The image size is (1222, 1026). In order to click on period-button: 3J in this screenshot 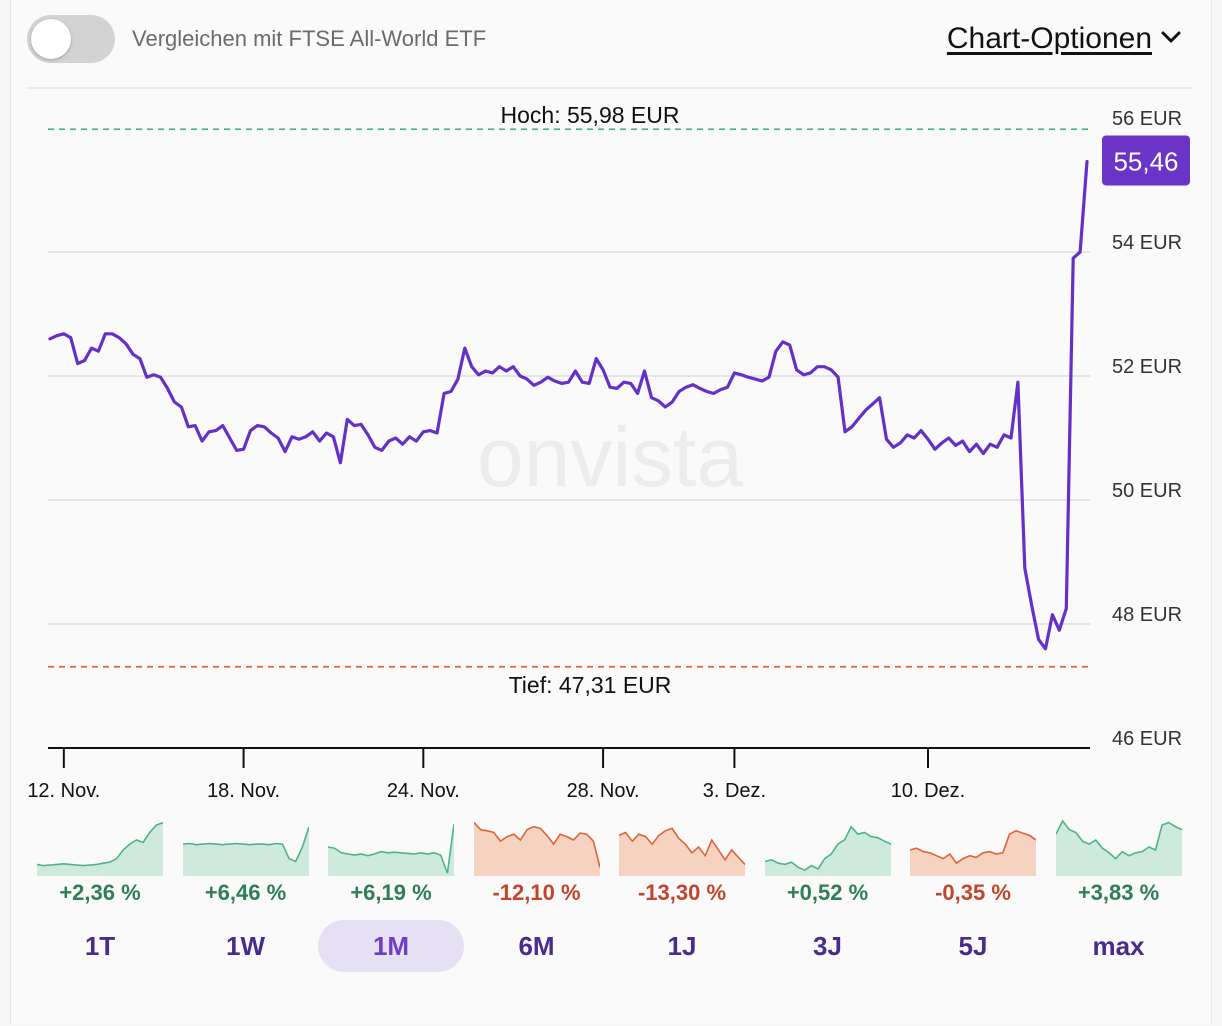, I will do `click(827, 946)`.